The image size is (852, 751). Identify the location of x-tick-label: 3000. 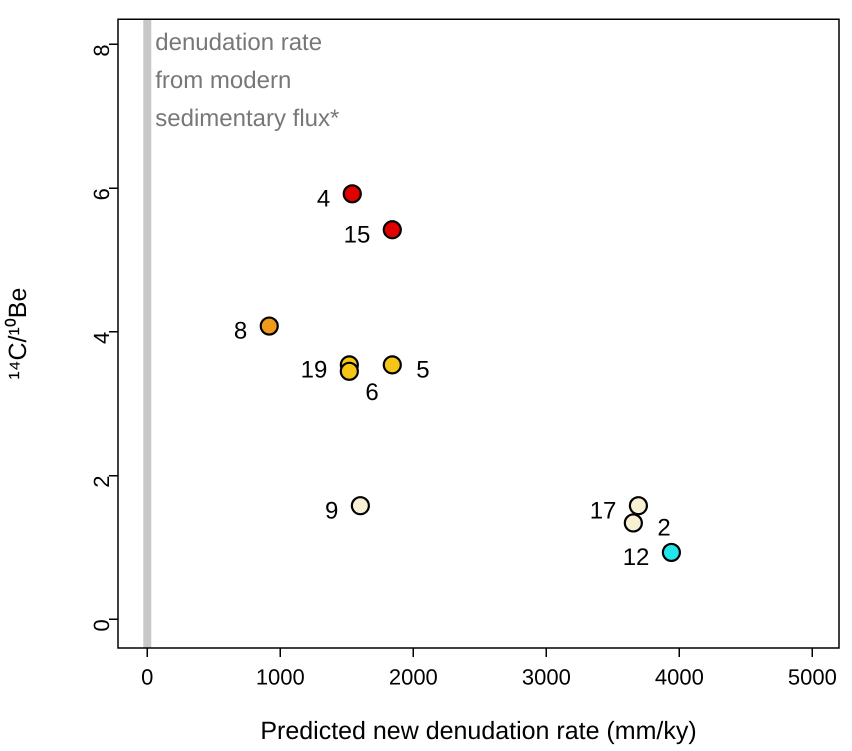
(546, 677).